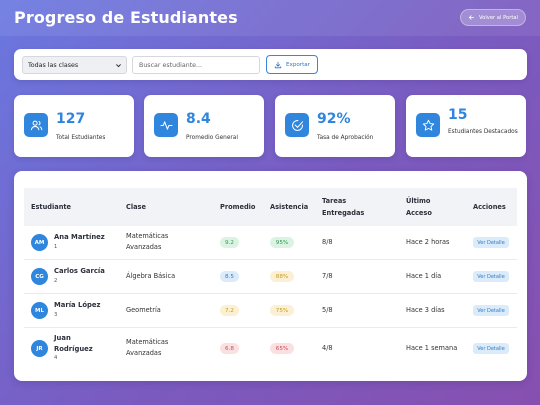 Image resolution: width=540 pixels, height=405 pixels. Describe the element at coordinates (229, 276) in the screenshot. I see `average-badge: 8.5` at that location.